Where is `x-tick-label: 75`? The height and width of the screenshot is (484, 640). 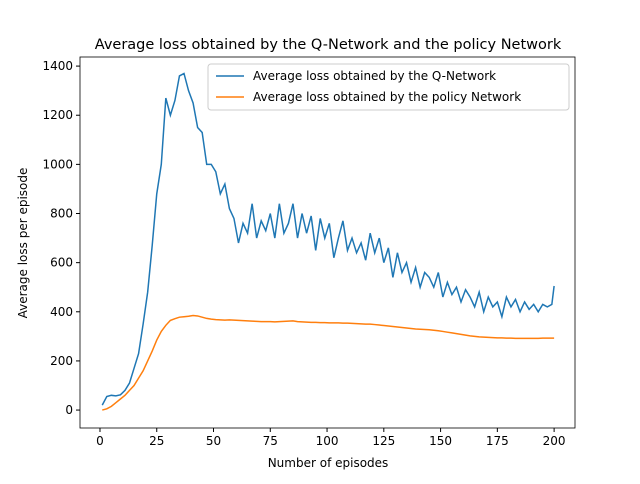
x-tick-label: 75 is located at coordinates (270, 441).